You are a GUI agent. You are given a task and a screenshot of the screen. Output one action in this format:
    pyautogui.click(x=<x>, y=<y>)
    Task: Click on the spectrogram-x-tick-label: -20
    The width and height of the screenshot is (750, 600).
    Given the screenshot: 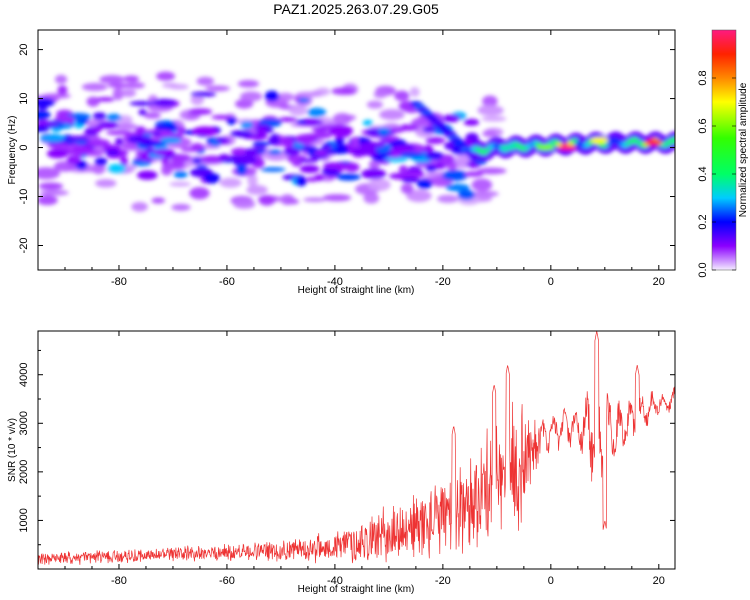 What is the action you would take?
    pyautogui.click(x=443, y=282)
    